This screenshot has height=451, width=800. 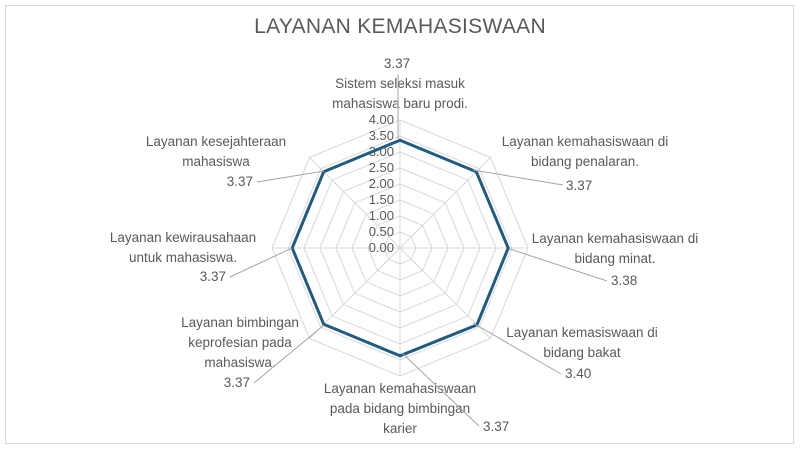 I want to click on category-label: mahasiswa baru prodi., so click(x=400, y=103).